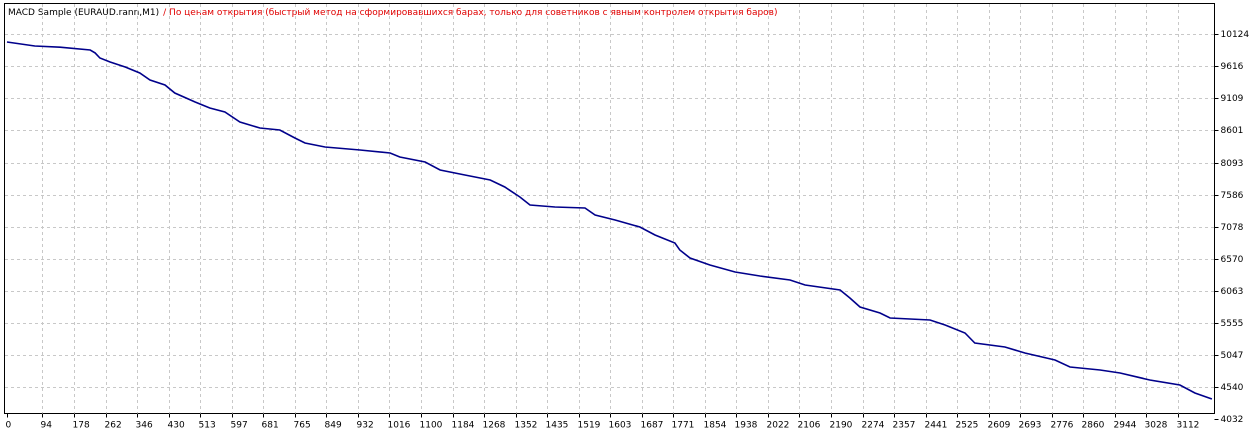 The width and height of the screenshot is (1260, 435). I want to click on x-tick-label: 178, so click(81, 426).